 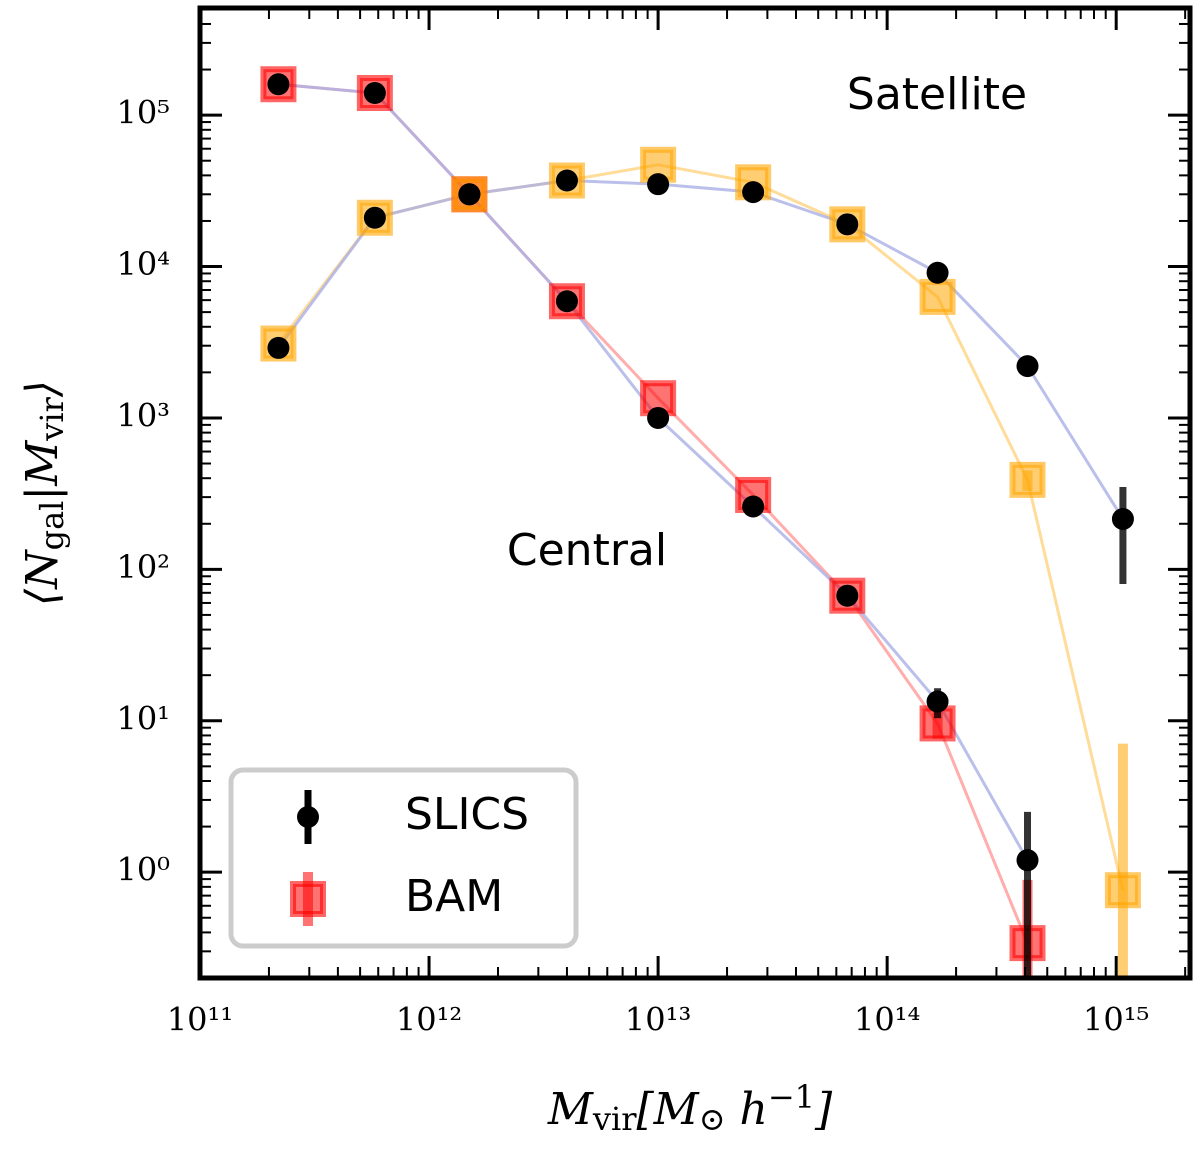 I want to click on y-axis-label: ⟨Ngal|Mvir⟩, so click(x=44, y=493).